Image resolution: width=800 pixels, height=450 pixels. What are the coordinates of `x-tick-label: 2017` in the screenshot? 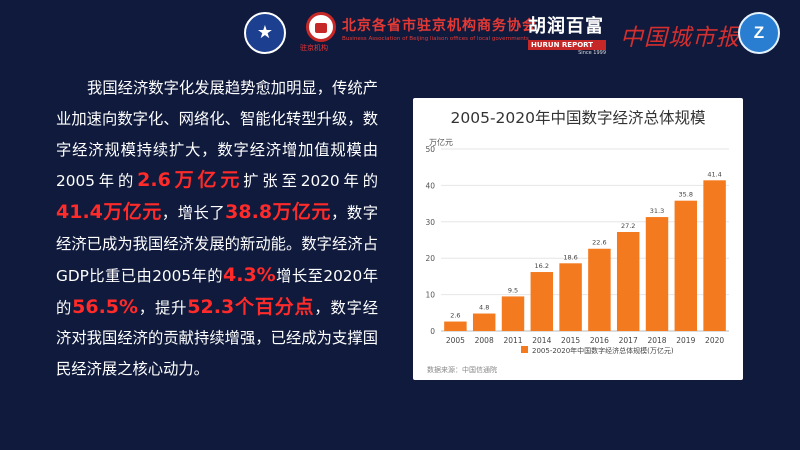 It's located at (628, 340).